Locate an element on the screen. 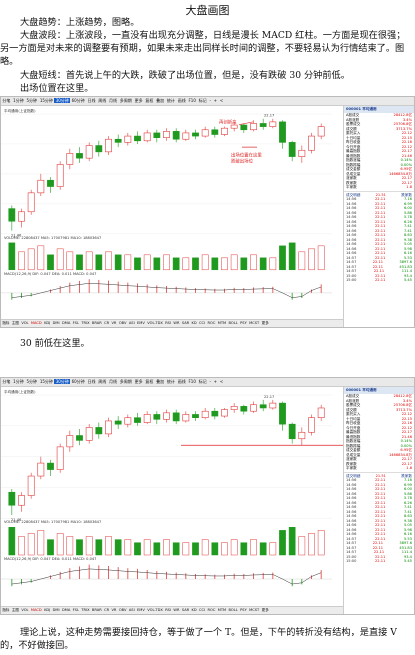 Image resolution: width=415 pixels, height=655 pixels. tape-row: 14:56 22.11 9.38 is located at coordinates (379, 240).